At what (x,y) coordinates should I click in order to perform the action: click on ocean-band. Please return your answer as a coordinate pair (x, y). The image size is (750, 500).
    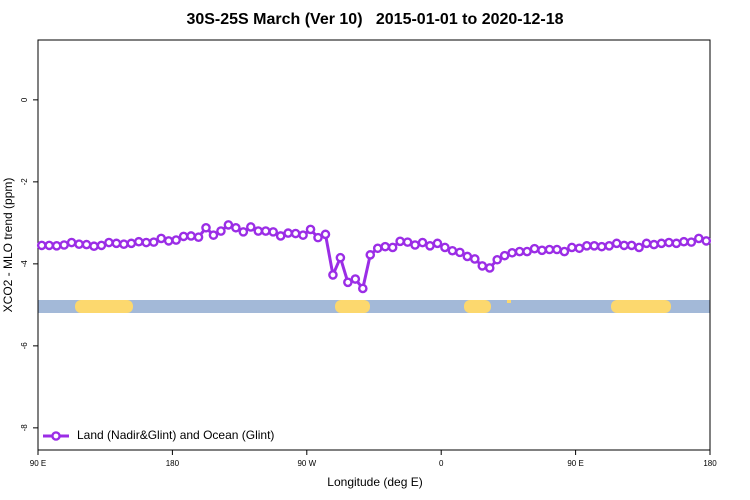
    Looking at the image, I should click on (374, 306).